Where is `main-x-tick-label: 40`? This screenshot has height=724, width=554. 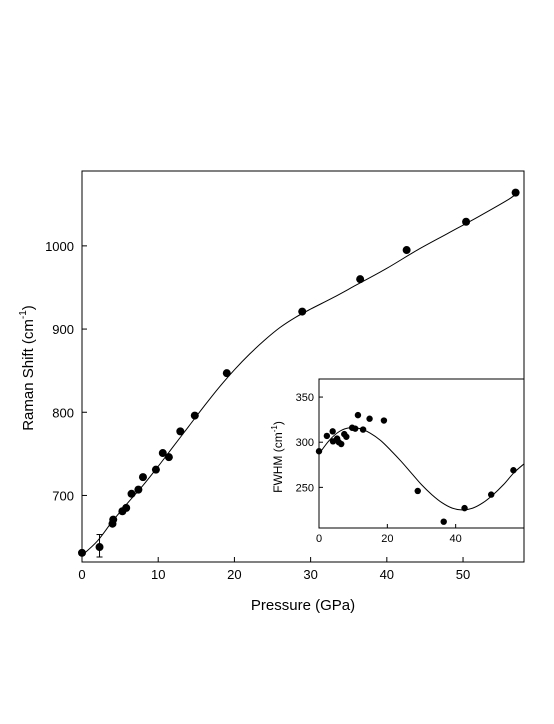
main-x-tick-label: 40 is located at coordinates (387, 574).